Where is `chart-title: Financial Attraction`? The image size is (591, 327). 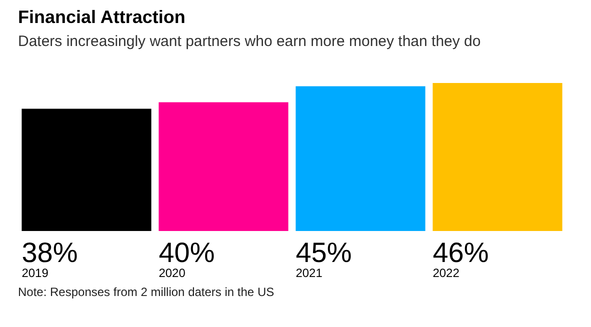
chart-title: Financial Attraction is located at coordinates (102, 17).